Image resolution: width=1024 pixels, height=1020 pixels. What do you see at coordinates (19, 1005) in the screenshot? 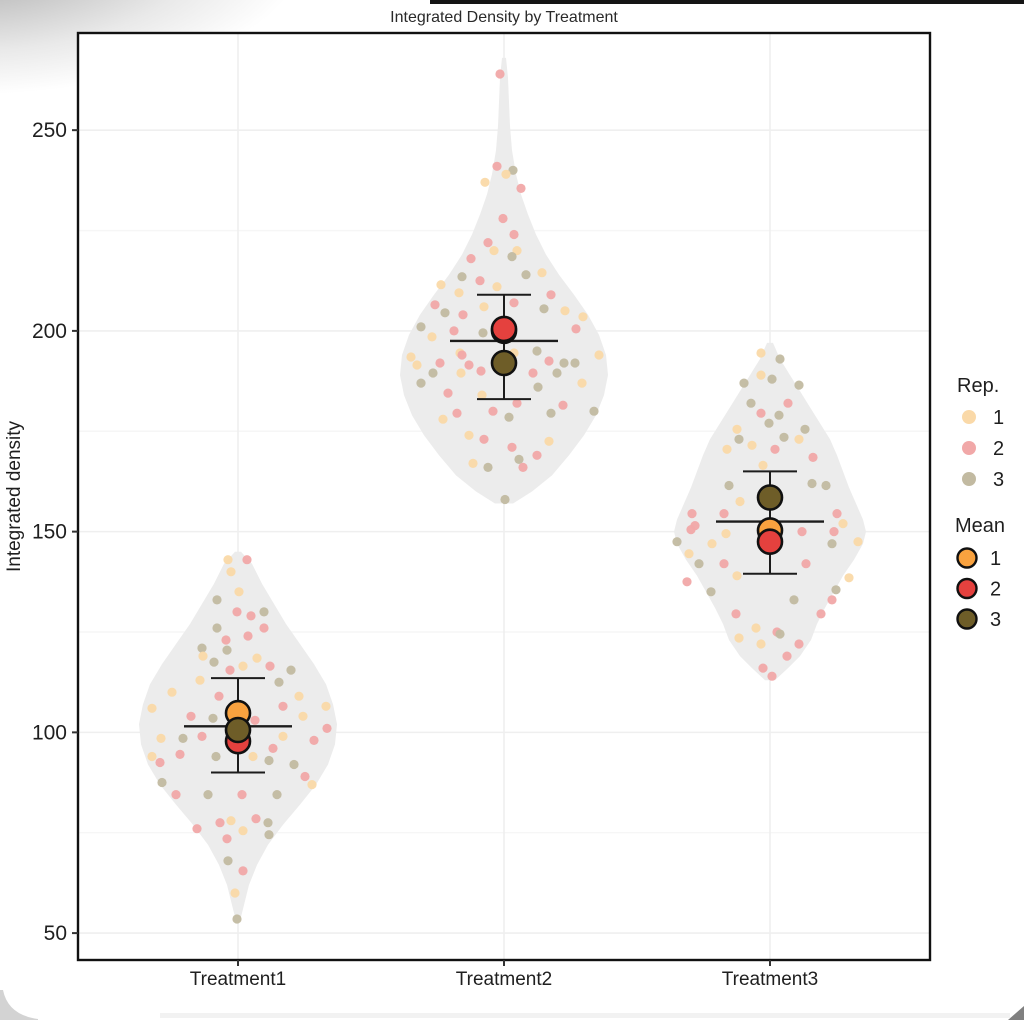
I see `bottom-left-corner-shadow` at bounding box center [19, 1005].